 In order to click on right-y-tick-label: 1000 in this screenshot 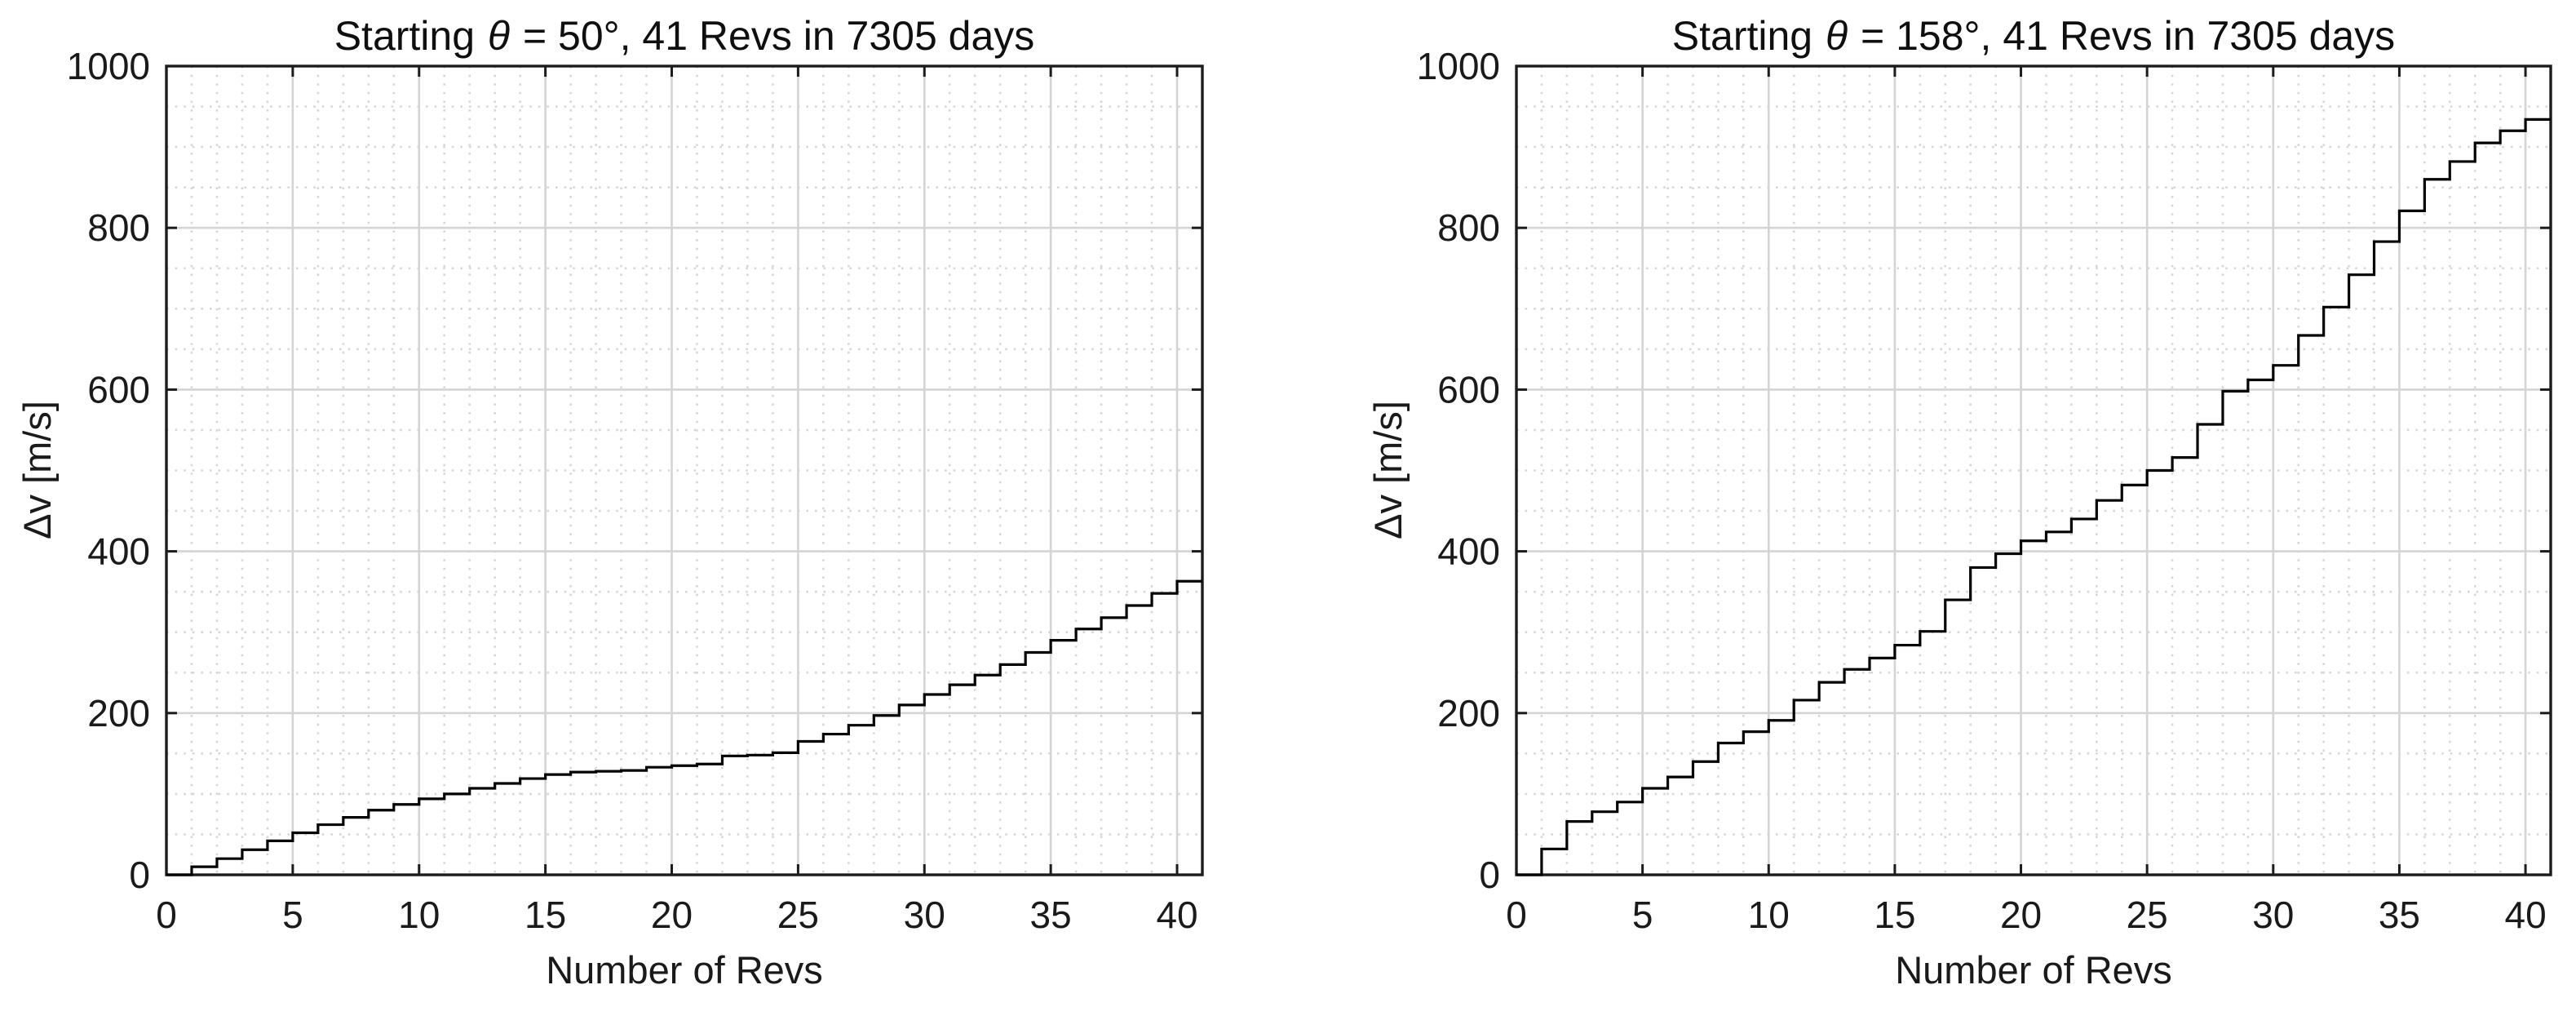, I will do `click(1458, 66)`.